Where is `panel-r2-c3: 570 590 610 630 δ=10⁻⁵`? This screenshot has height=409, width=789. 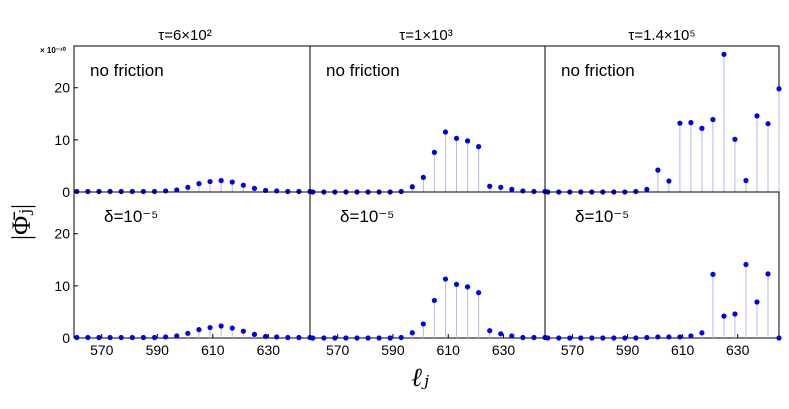
panel-r2-c3: 570 590 610 630 δ=10⁻⁵ is located at coordinates (663, 274).